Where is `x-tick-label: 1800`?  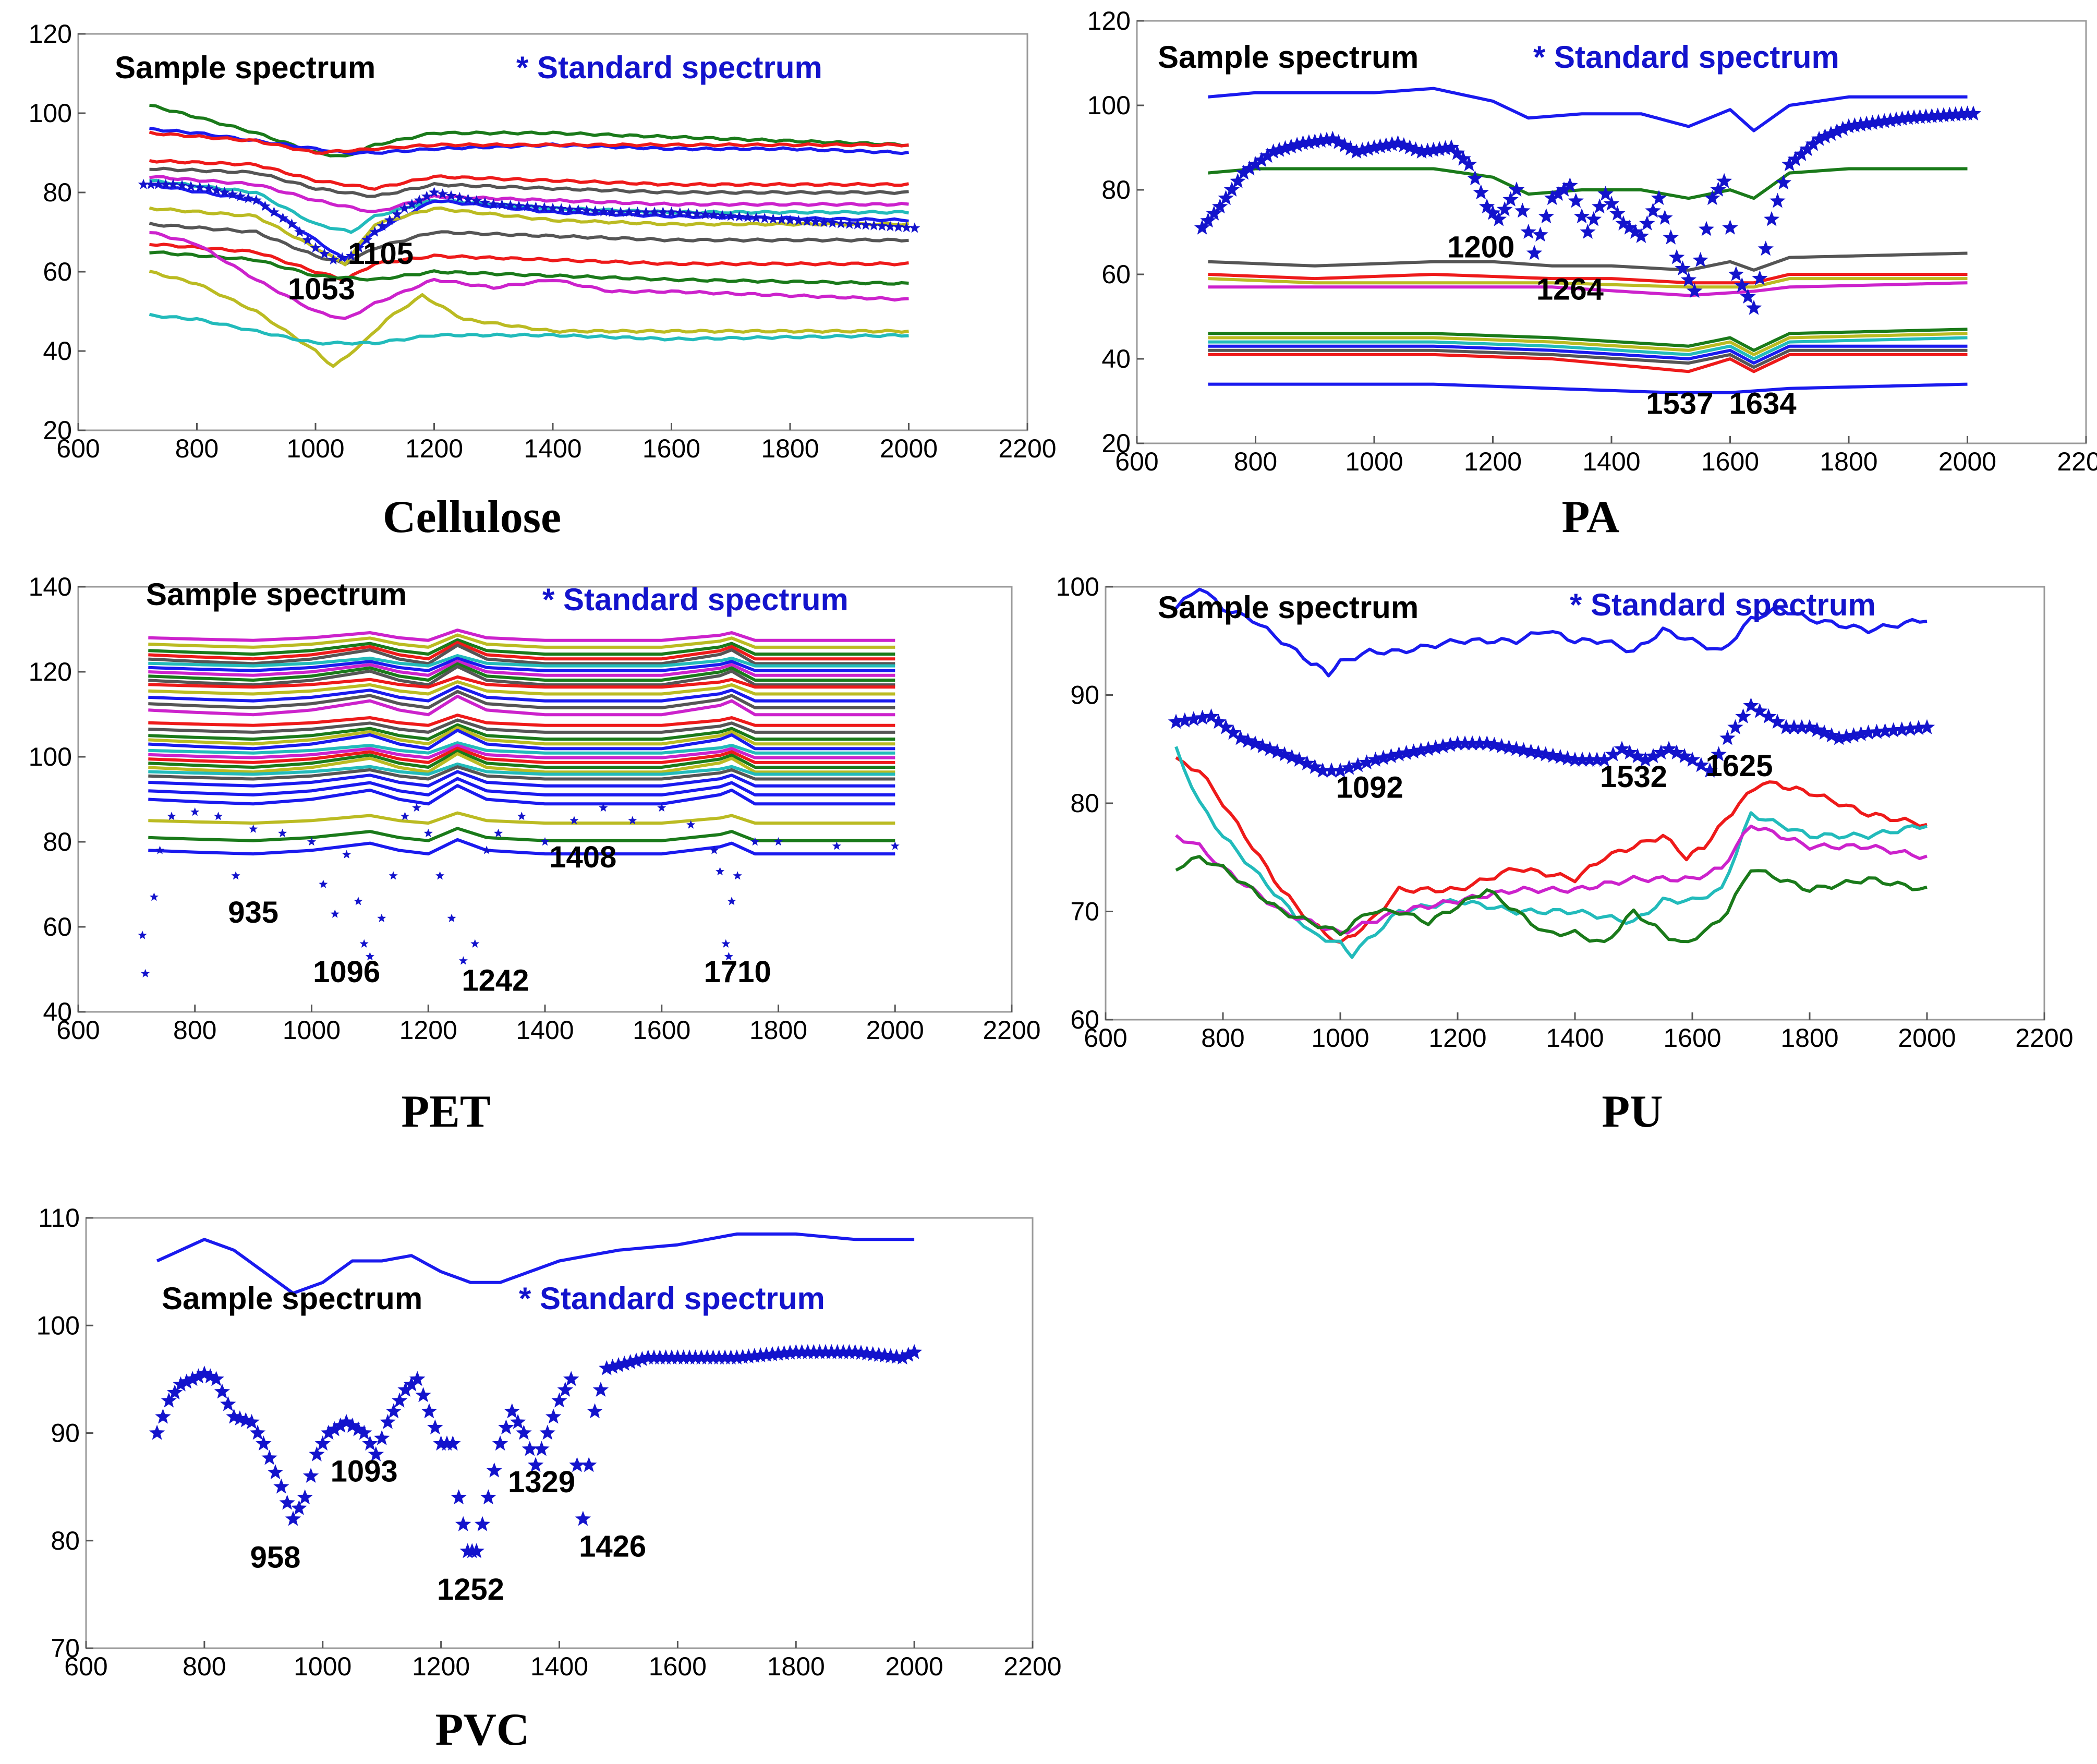
x-tick-label: 1800 is located at coordinates (790, 448).